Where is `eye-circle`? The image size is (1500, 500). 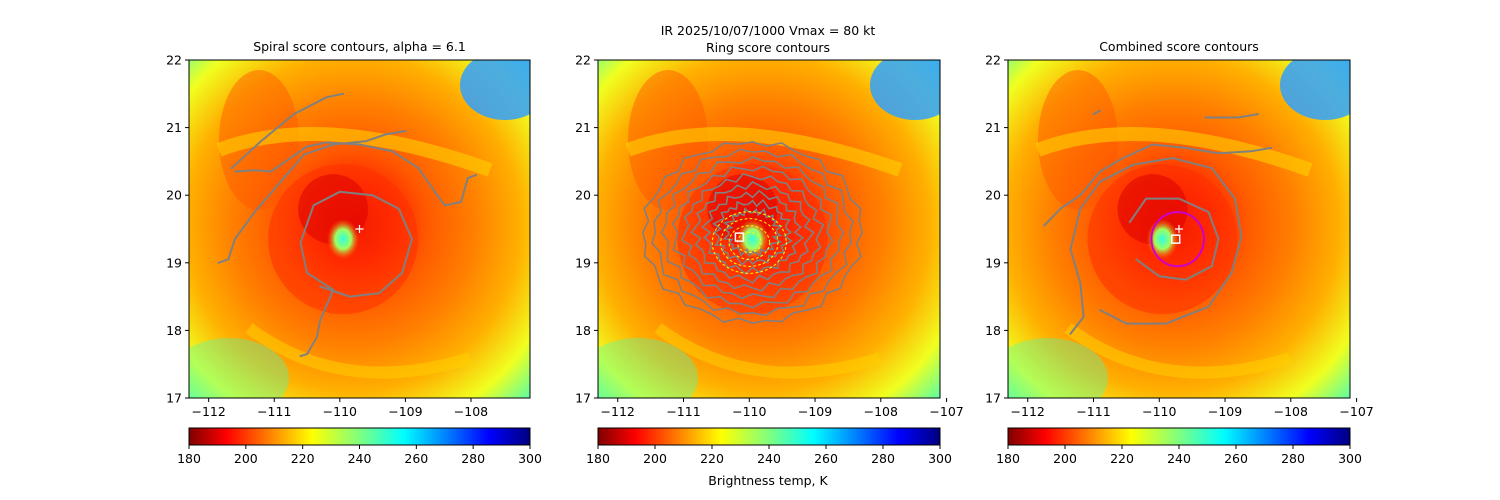
eye-circle is located at coordinates (1177, 239).